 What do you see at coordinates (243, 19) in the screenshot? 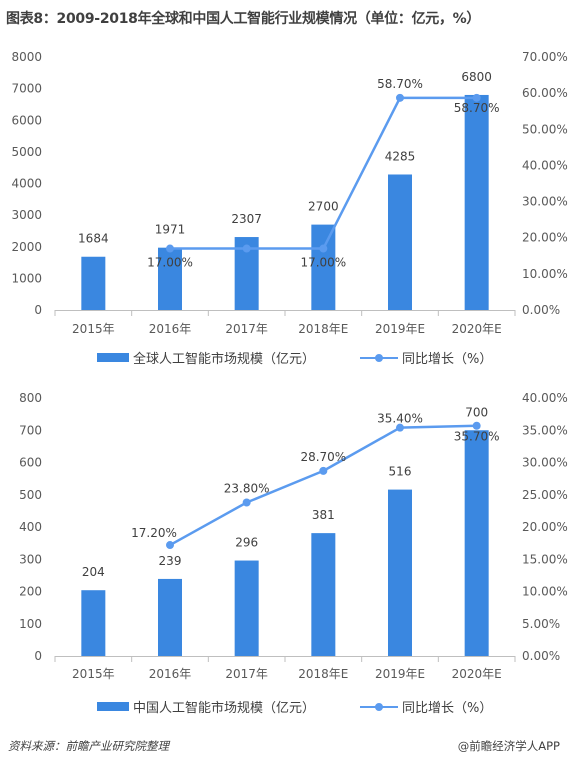
I see `chart-title: 图表8：2009-2018年全球和中国人工智能行业规模情况（单位：亿元，%）` at bounding box center [243, 19].